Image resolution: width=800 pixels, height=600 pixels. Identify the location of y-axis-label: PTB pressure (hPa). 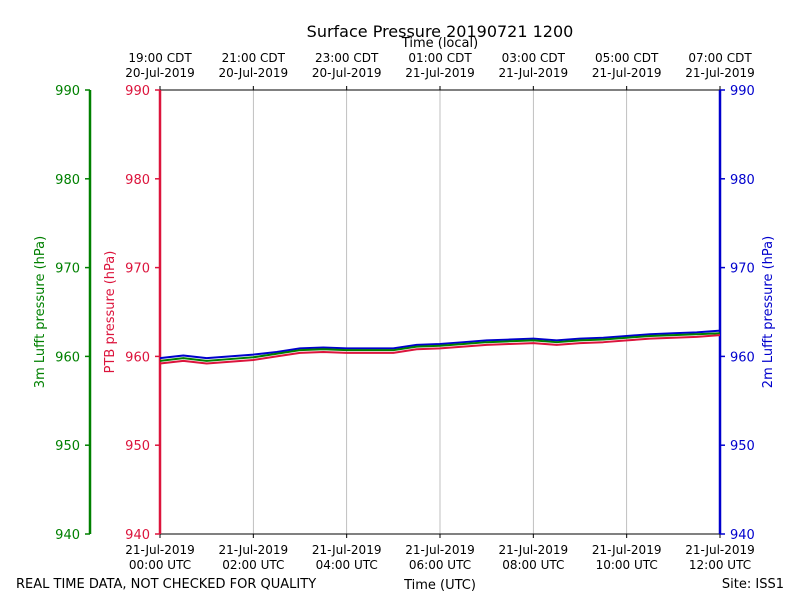
(110, 312).